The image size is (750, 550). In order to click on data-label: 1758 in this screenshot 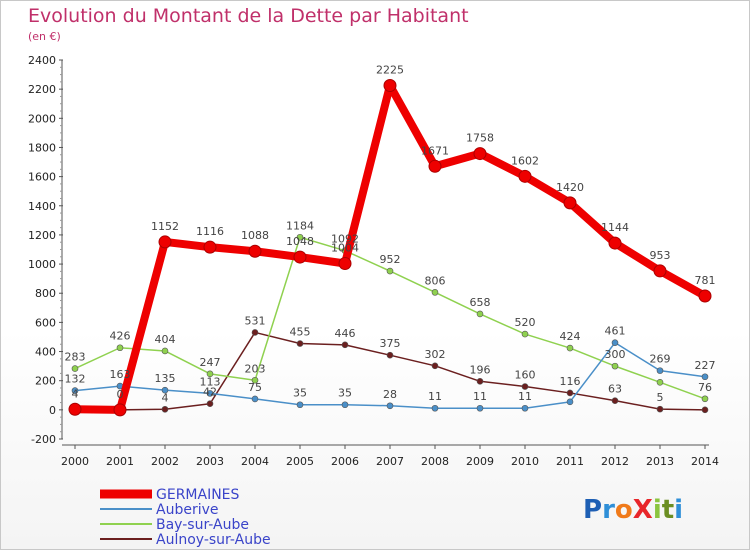, I will do `click(480, 138)`.